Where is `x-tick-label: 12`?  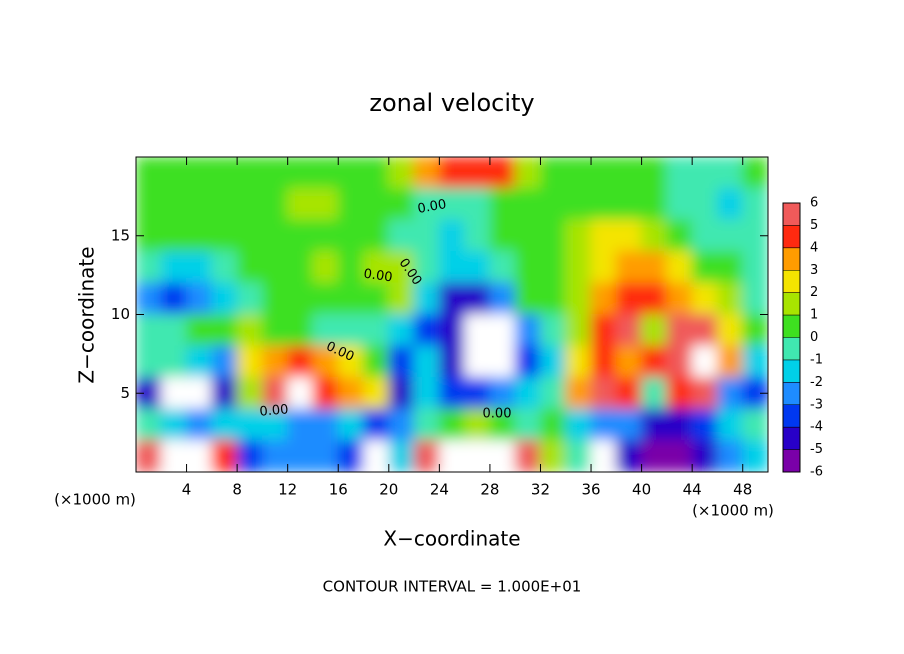
x-tick-label: 12 is located at coordinates (287, 490).